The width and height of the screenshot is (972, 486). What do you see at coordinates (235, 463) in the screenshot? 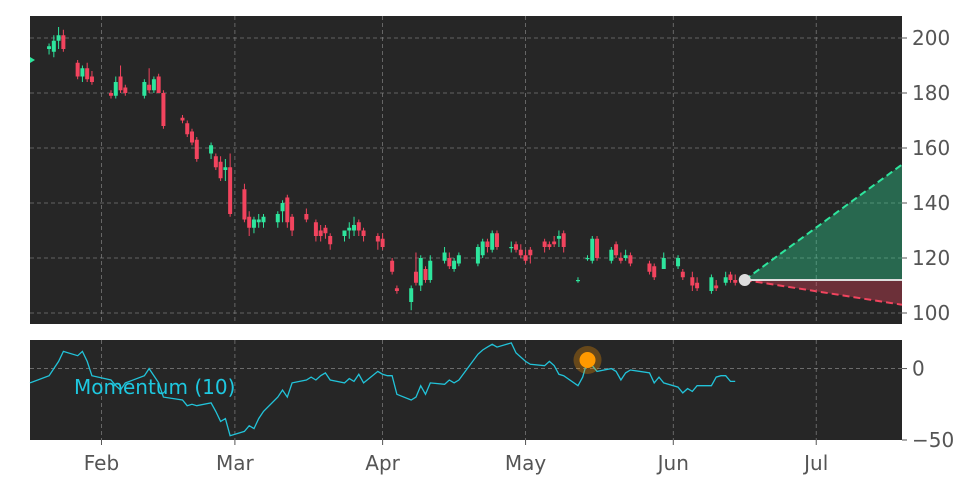
I see `x-tick-label: Mar` at bounding box center [235, 463].